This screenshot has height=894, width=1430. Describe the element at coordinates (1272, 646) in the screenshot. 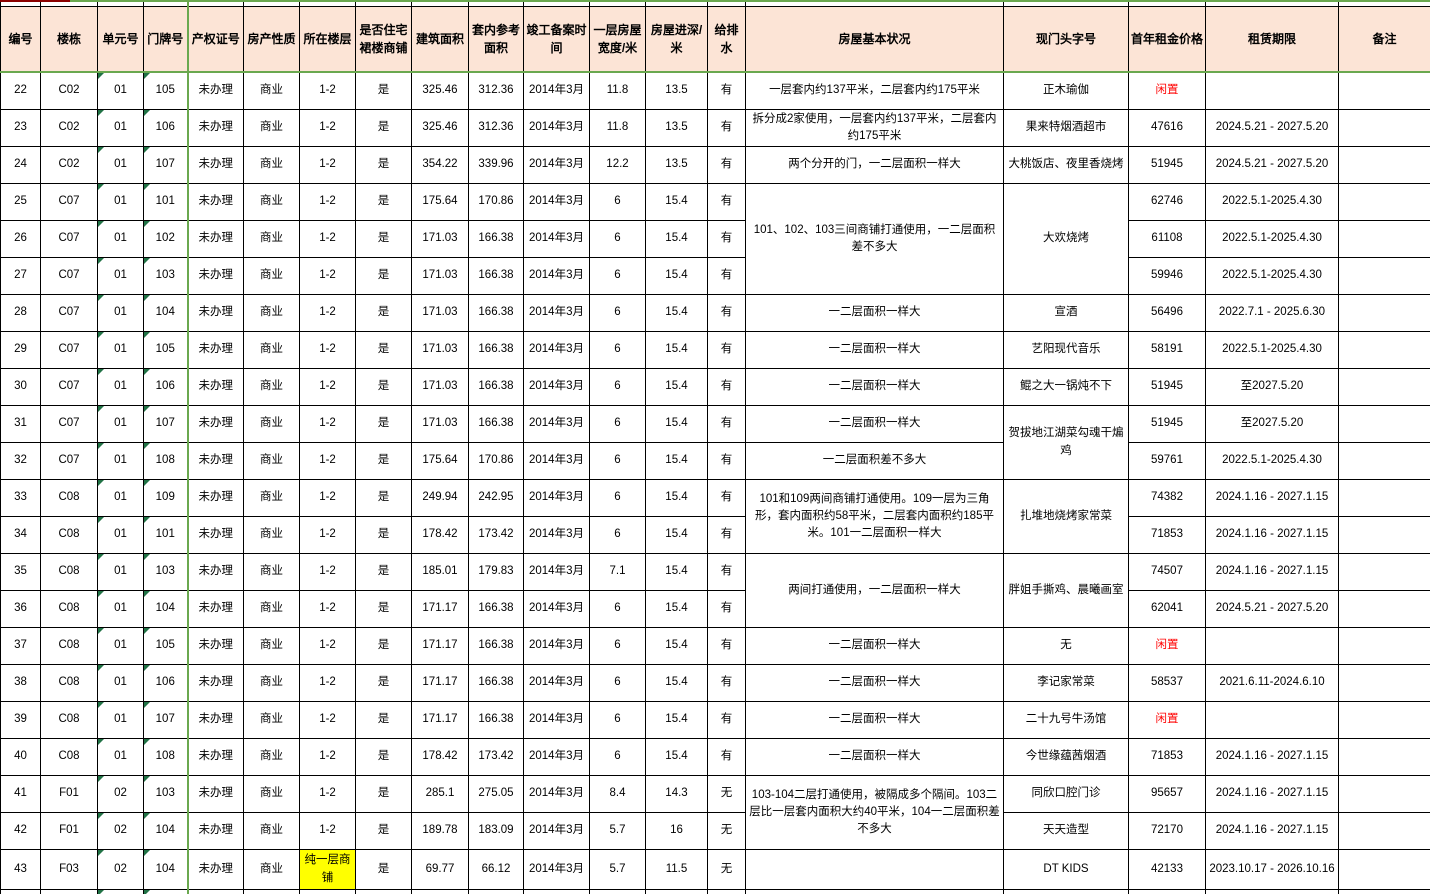

I see `cell-lease` at that location.